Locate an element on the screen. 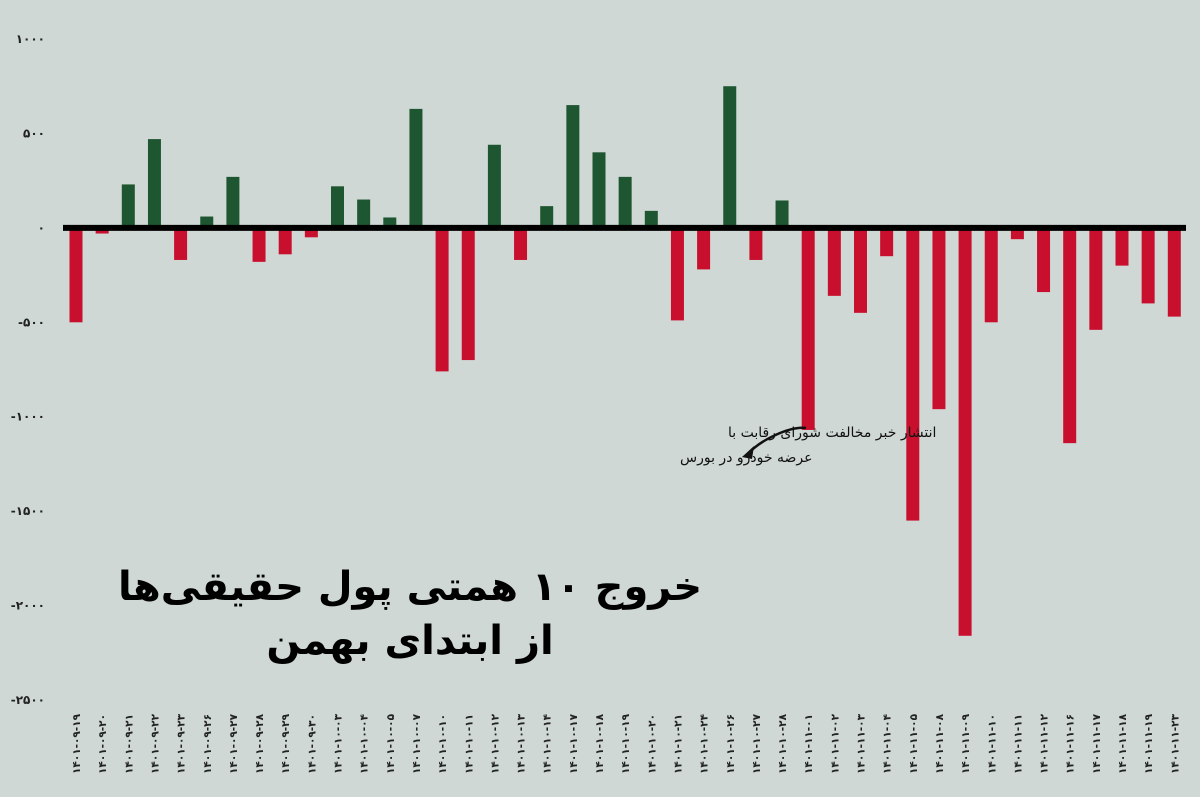 The height and width of the screenshot is (797, 1200). annotation-line-2: عرضه خودرو در بورس is located at coordinates (746, 458).